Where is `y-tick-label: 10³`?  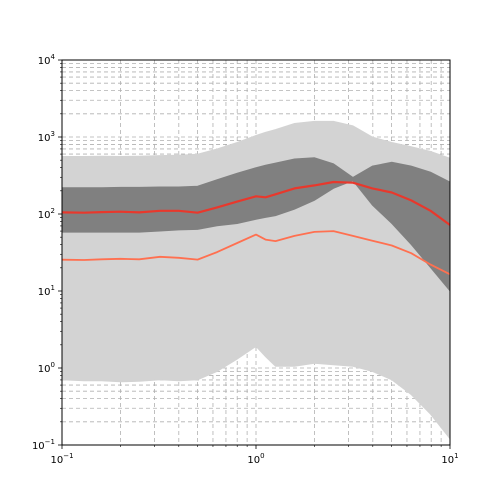
y-tick-label: 10³ is located at coordinates (46, 137).